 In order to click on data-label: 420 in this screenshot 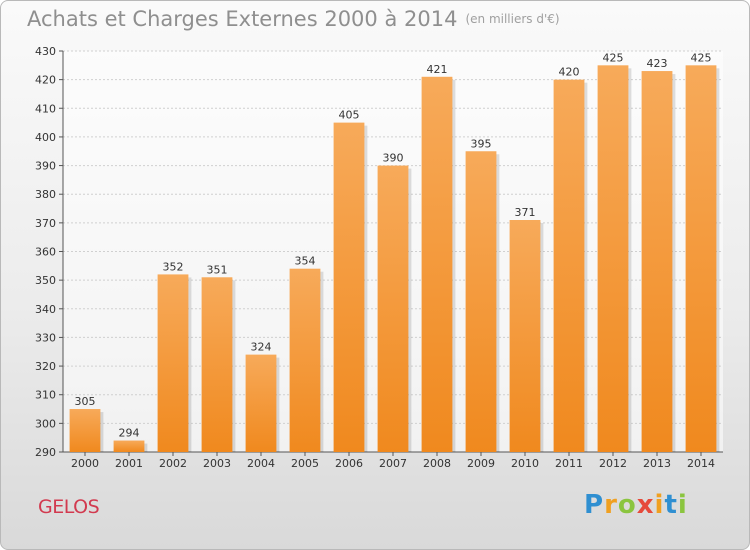, I will do `click(569, 72)`.